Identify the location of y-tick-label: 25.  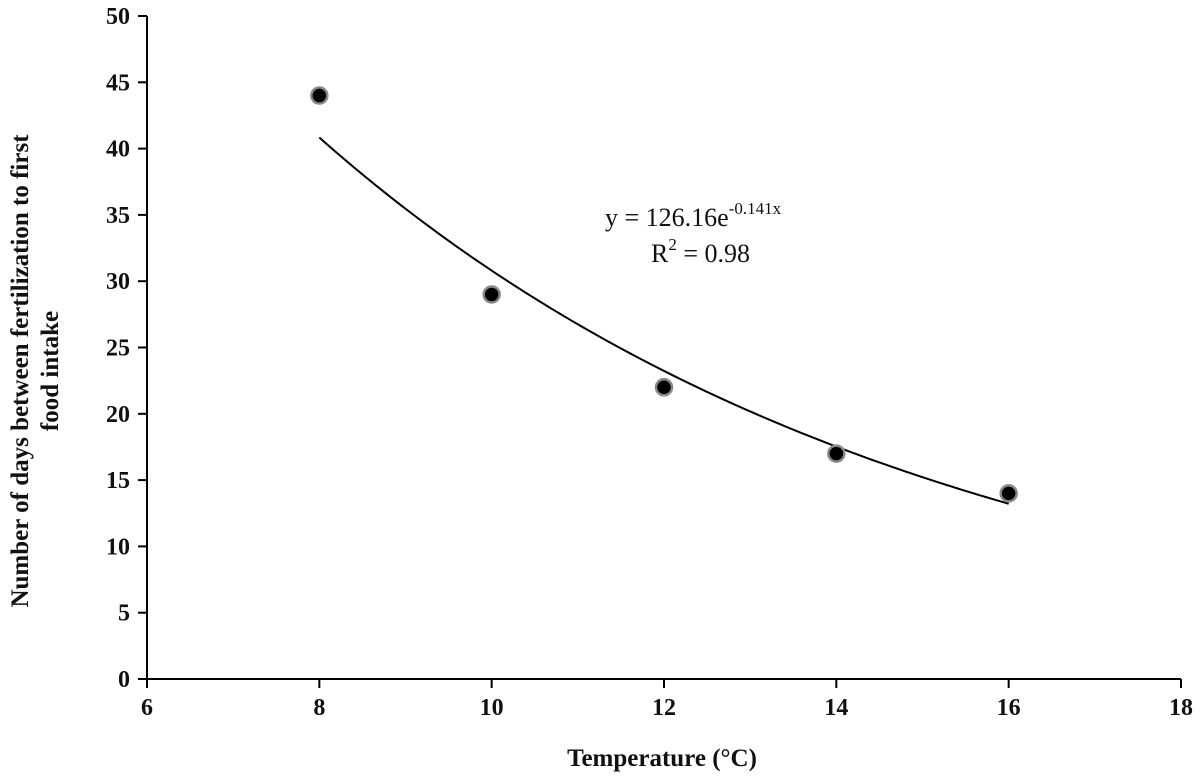
(118, 349).